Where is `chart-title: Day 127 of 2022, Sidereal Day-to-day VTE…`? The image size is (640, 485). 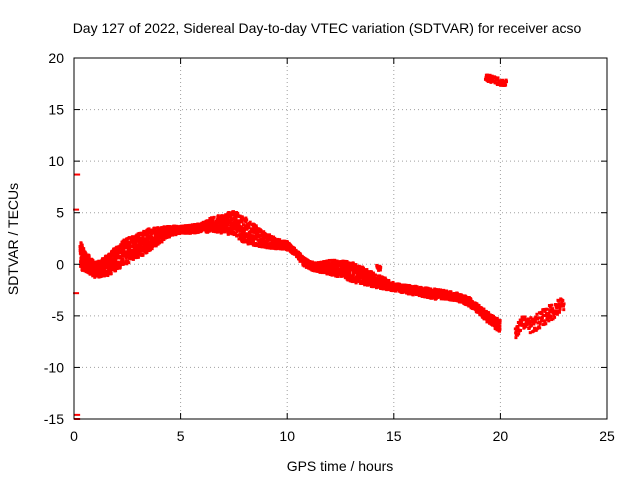
chart-title: Day 127 of 2022, Sidereal Day-to-day VTE… is located at coordinates (327, 28).